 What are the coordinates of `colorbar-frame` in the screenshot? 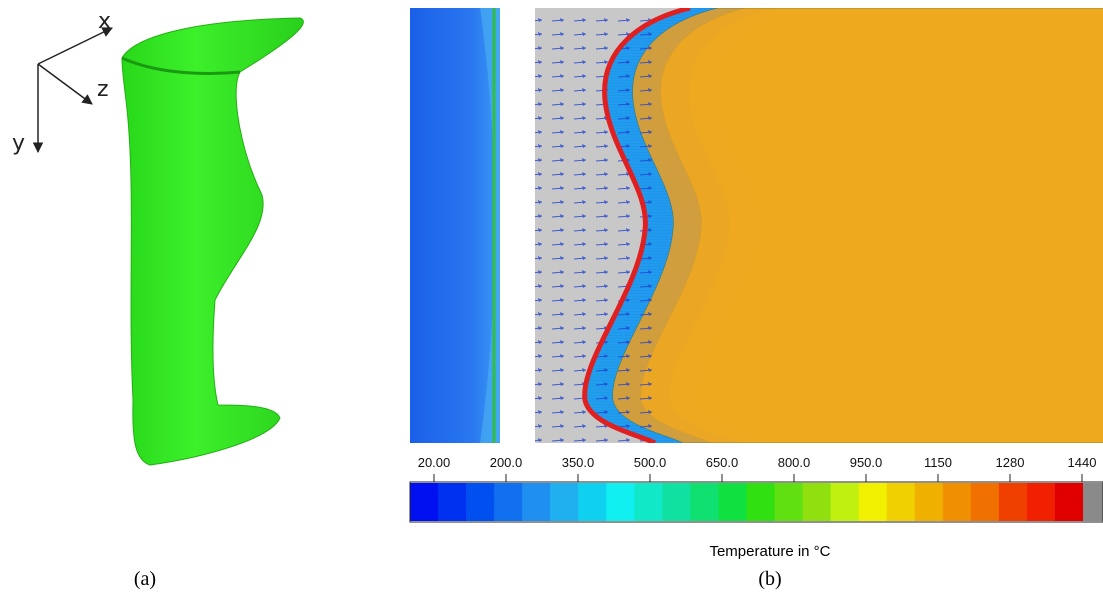 It's located at (756, 502).